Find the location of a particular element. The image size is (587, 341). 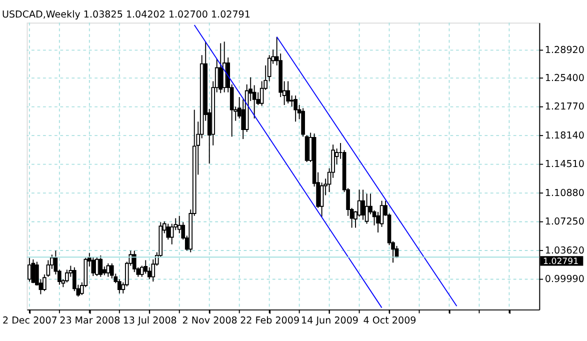

ref-line-label: 1.02791 is located at coordinates (561, 261).